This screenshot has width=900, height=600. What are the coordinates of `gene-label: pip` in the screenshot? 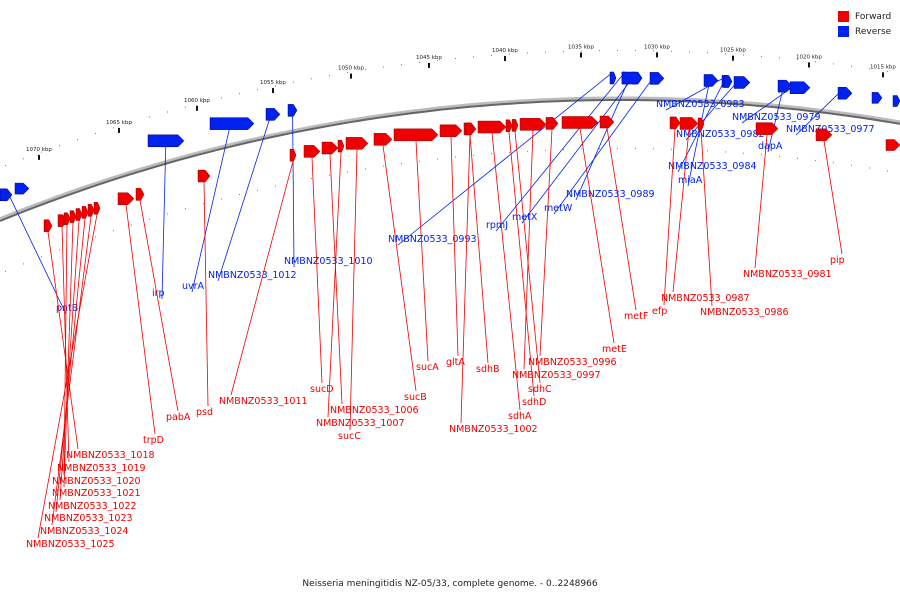 It's located at (837, 260).